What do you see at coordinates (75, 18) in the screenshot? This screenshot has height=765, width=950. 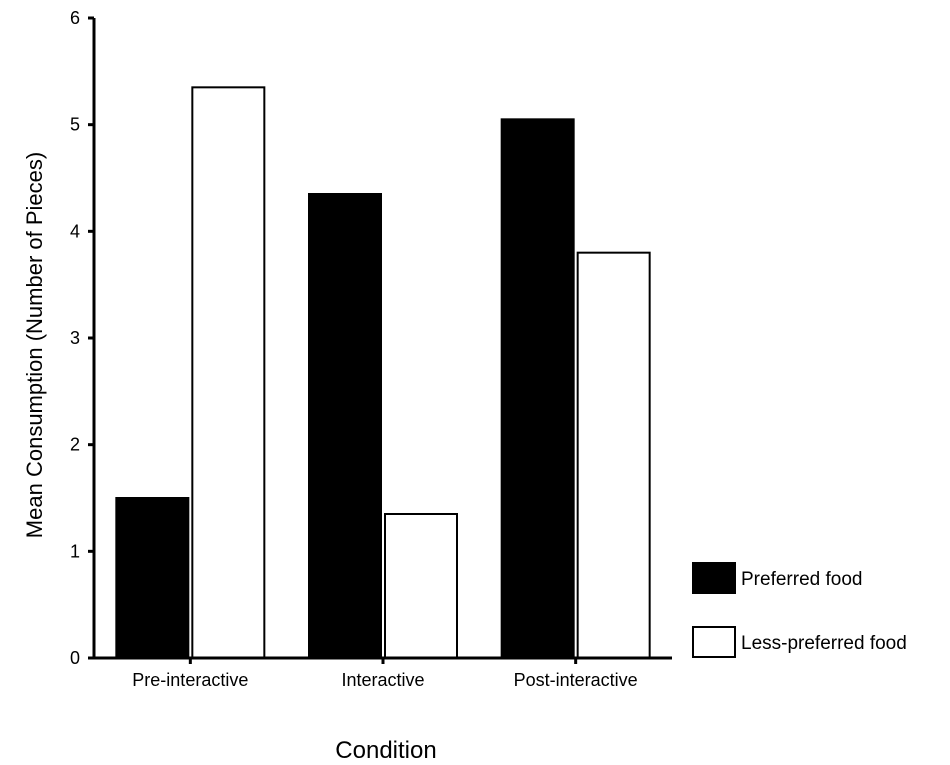 I see `y-tick-label: 6` at bounding box center [75, 18].